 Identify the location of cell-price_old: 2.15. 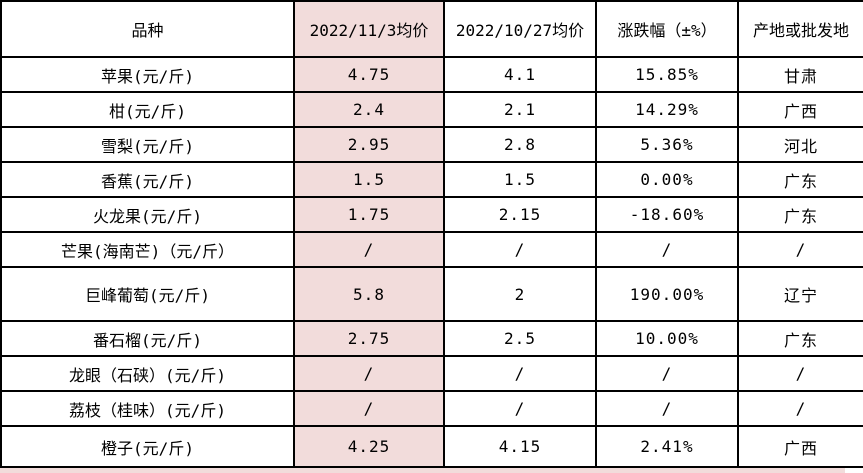
(520, 214).